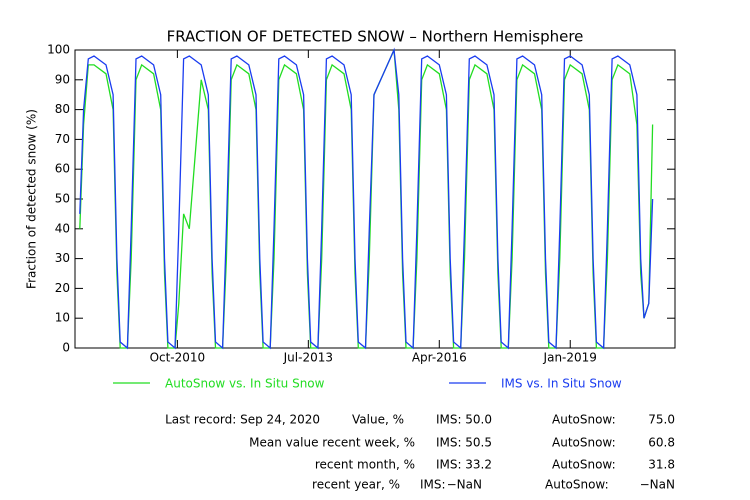 The image size is (750, 500). What do you see at coordinates (178, 358) in the screenshot?
I see `x-tick-label: Oct-2010` at bounding box center [178, 358].